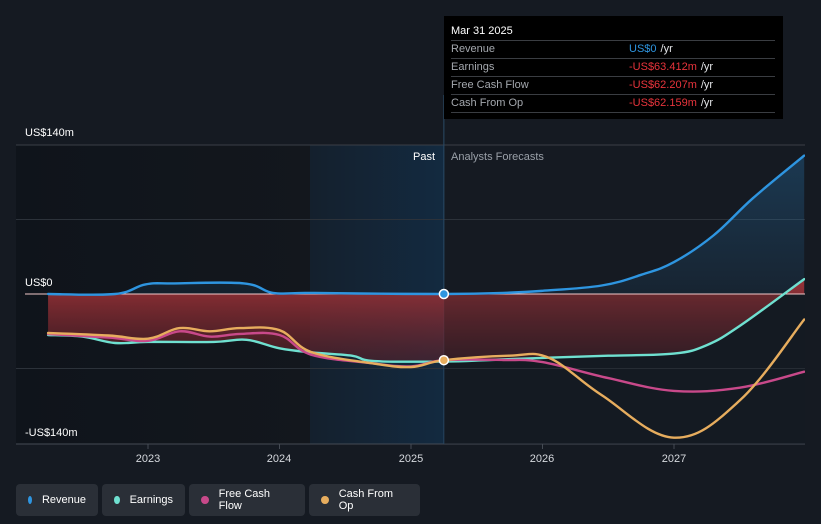 The width and height of the screenshot is (821, 524). What do you see at coordinates (444, 294) in the screenshot?
I see `revenue-marker` at bounding box center [444, 294].